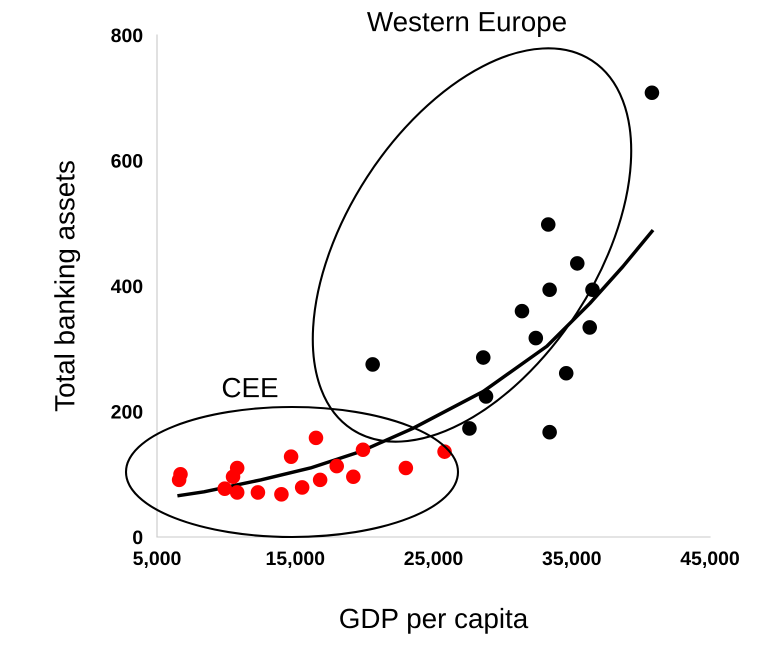  Describe the element at coordinates (250, 388) in the screenshot. I see `annotation: CEE` at that location.